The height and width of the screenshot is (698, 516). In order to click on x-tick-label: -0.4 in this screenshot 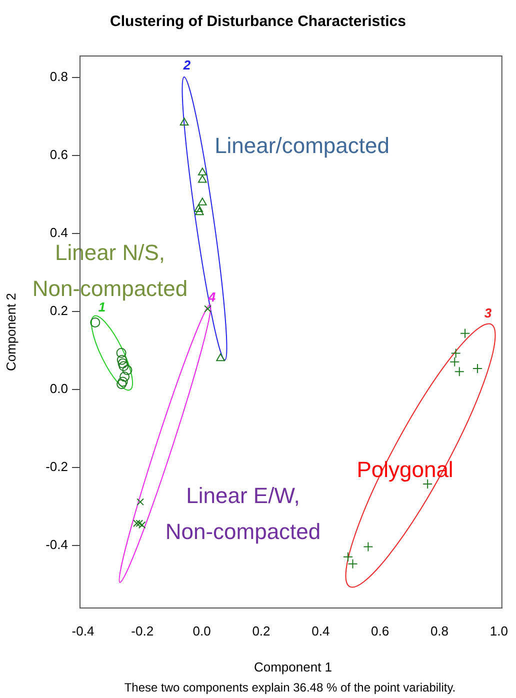, I will do `click(83, 630)`.